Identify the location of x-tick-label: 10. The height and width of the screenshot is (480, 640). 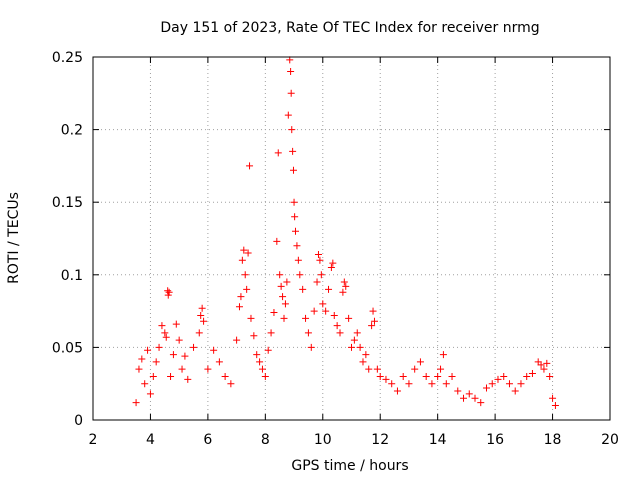
(323, 440).